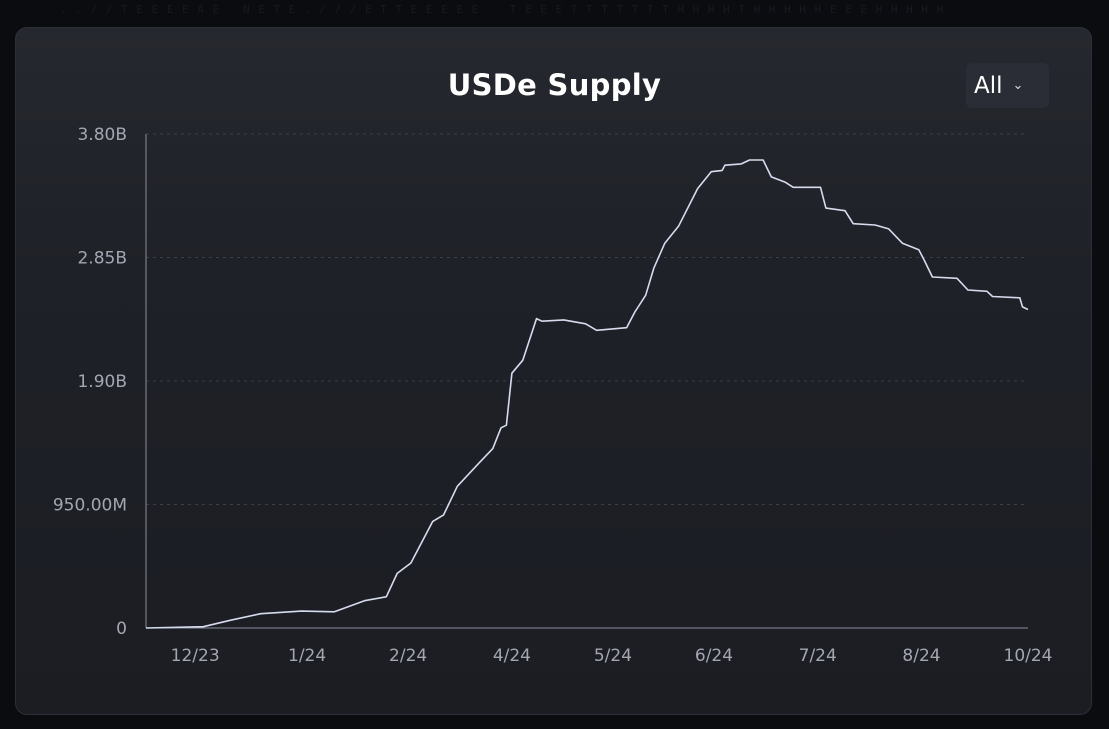 The image size is (1109, 729). What do you see at coordinates (512, 656) in the screenshot?
I see `x-tick-label: 4/24` at bounding box center [512, 656].